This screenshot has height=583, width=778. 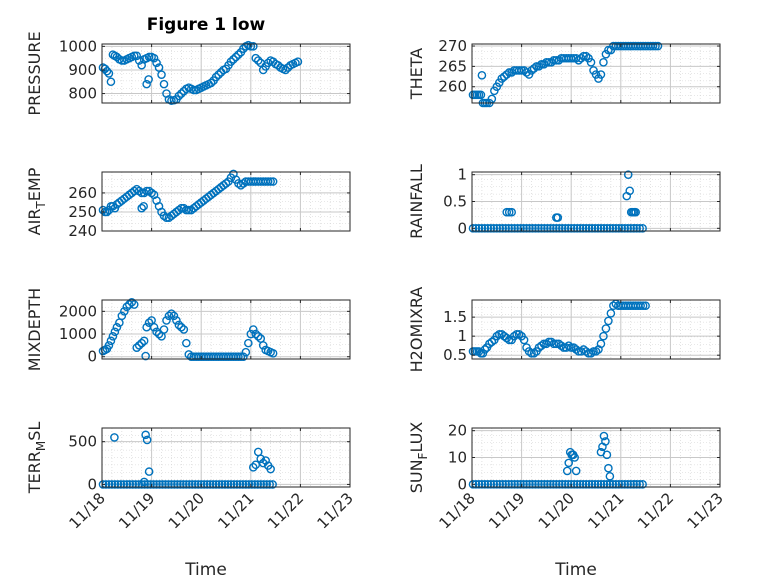 What do you see at coordinates (82, 231) in the screenshot?
I see `ytick-label: 240` at bounding box center [82, 231].